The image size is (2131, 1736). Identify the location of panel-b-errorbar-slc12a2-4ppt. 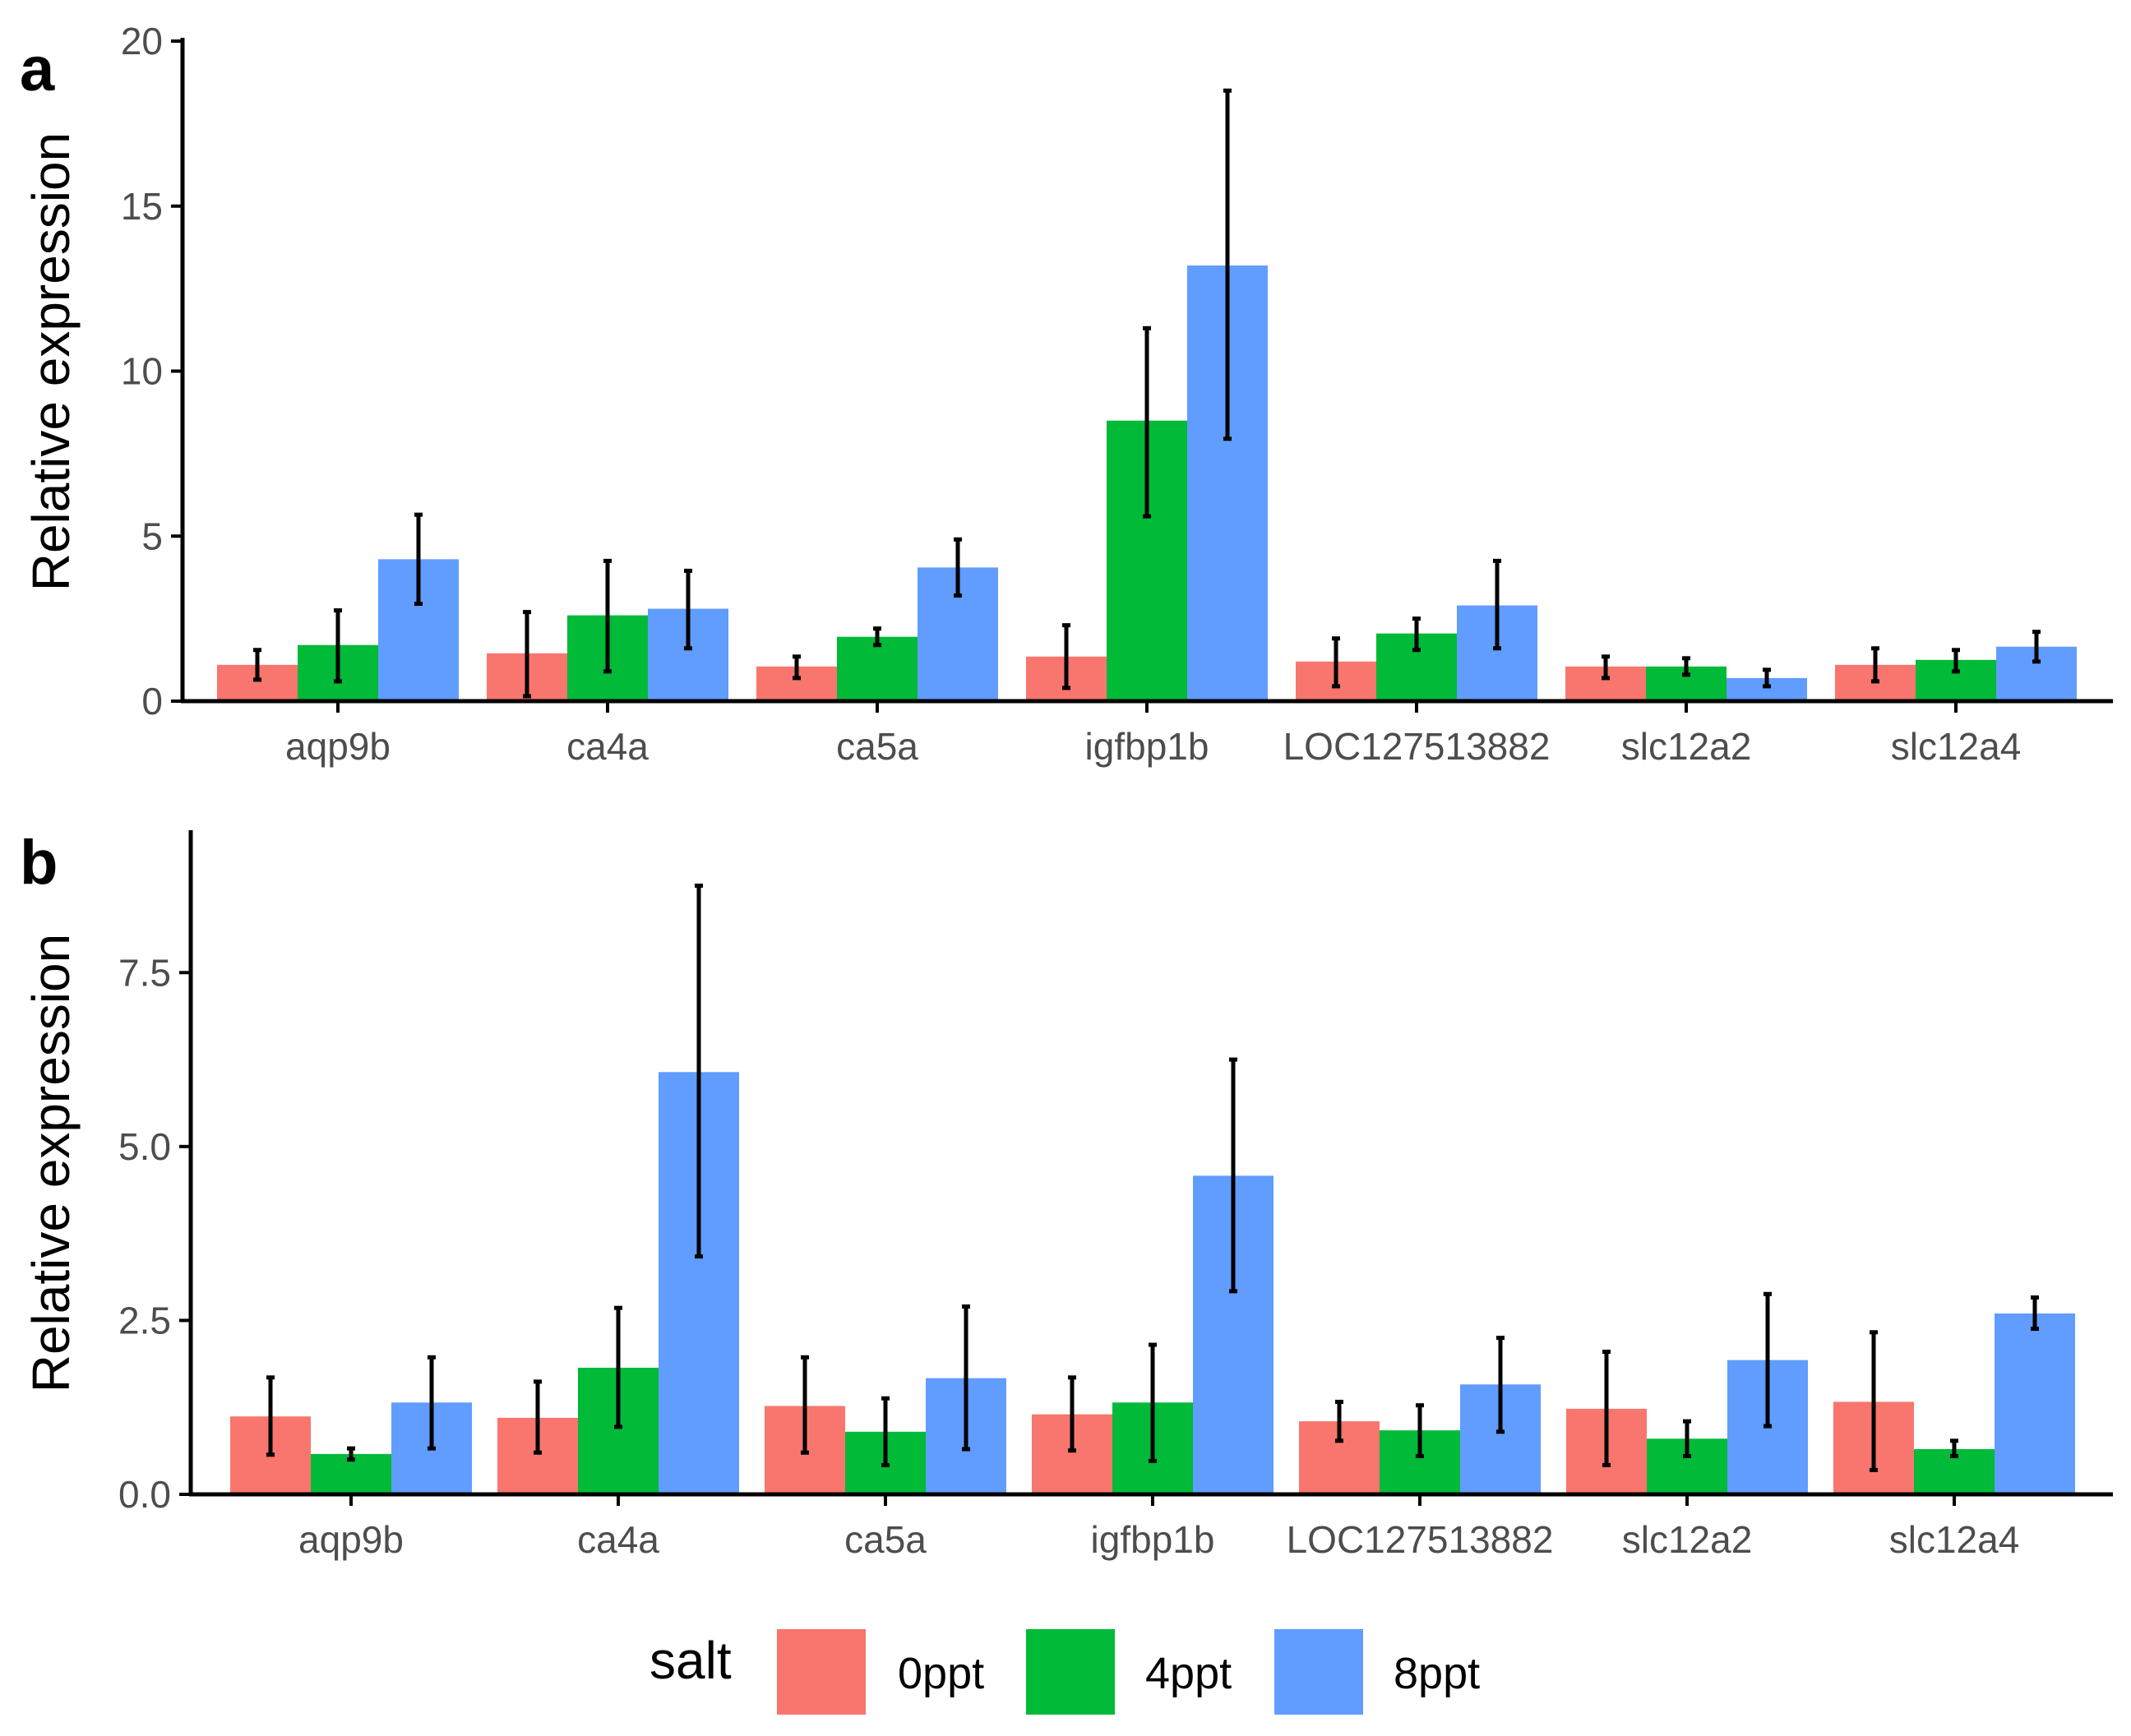
(1687, 1439).